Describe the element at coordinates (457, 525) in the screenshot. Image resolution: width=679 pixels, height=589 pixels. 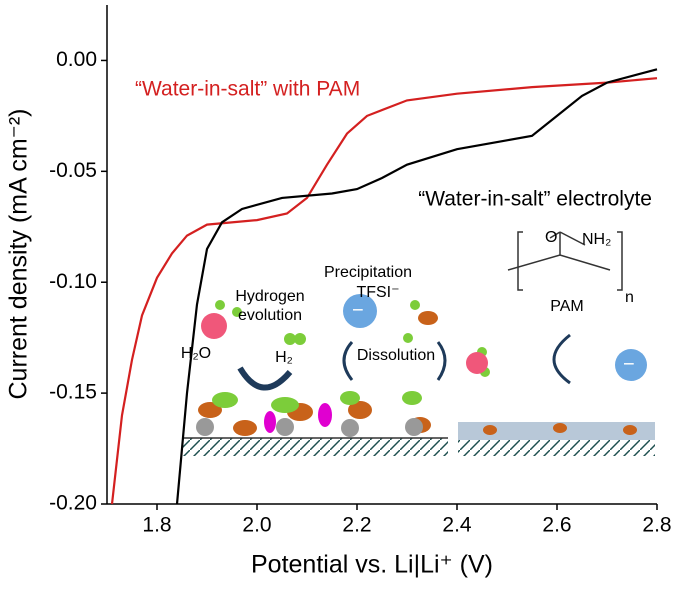
I see `x-tick-label: 2.4` at that location.